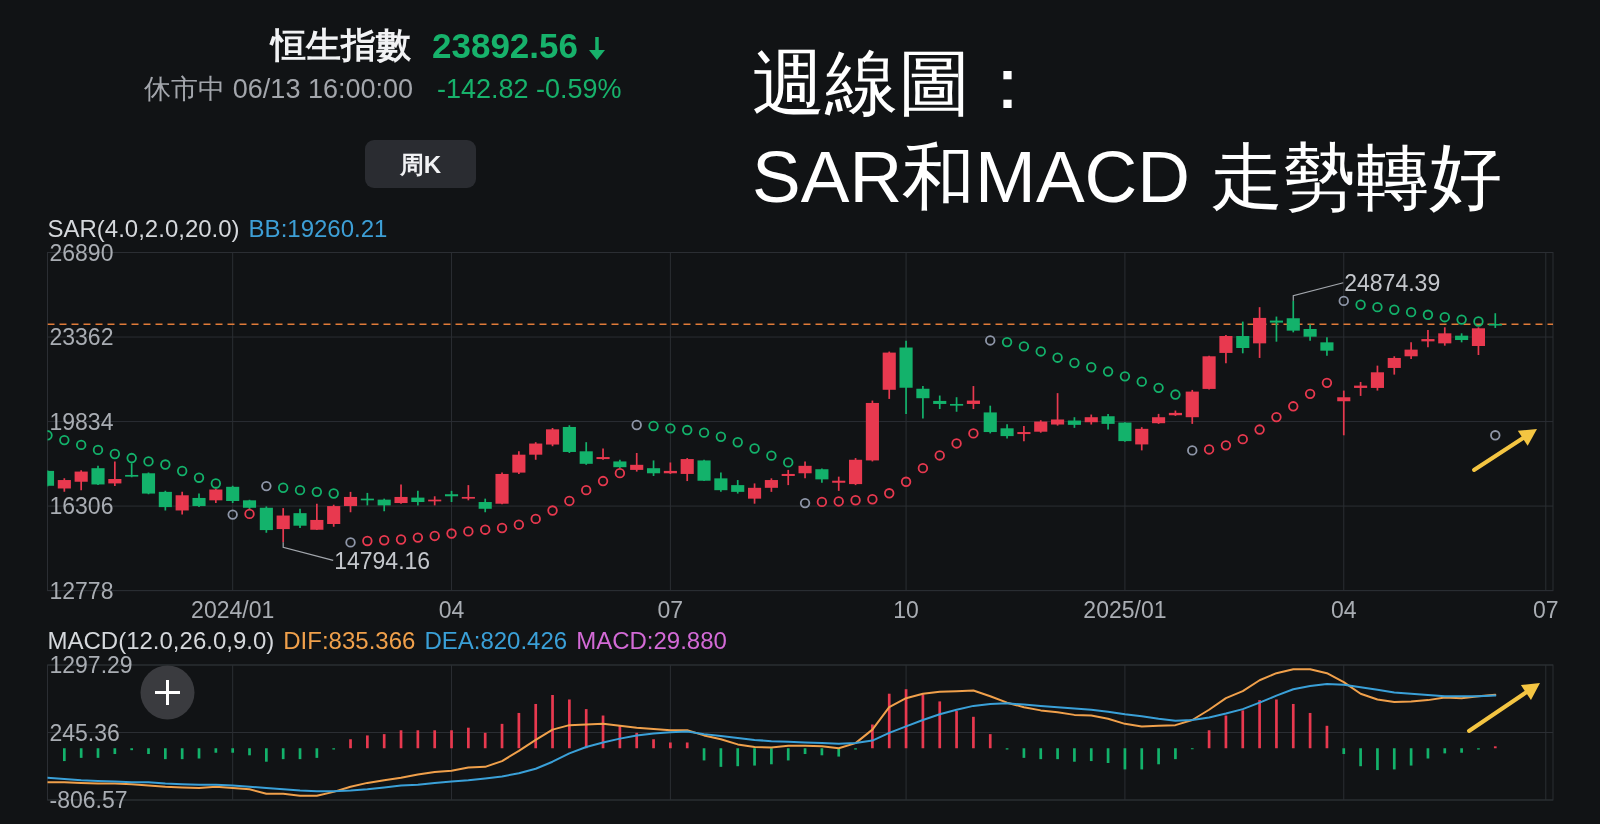  What do you see at coordinates (81, 506) in the screenshot?
I see `y-tick-label: 16306` at bounding box center [81, 506].